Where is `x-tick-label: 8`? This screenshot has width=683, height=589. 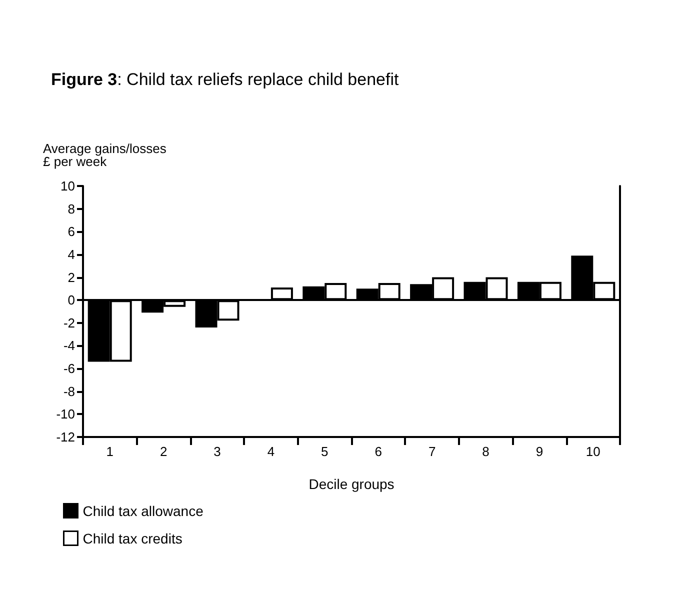 x-tick-label: 8 is located at coordinates (486, 451).